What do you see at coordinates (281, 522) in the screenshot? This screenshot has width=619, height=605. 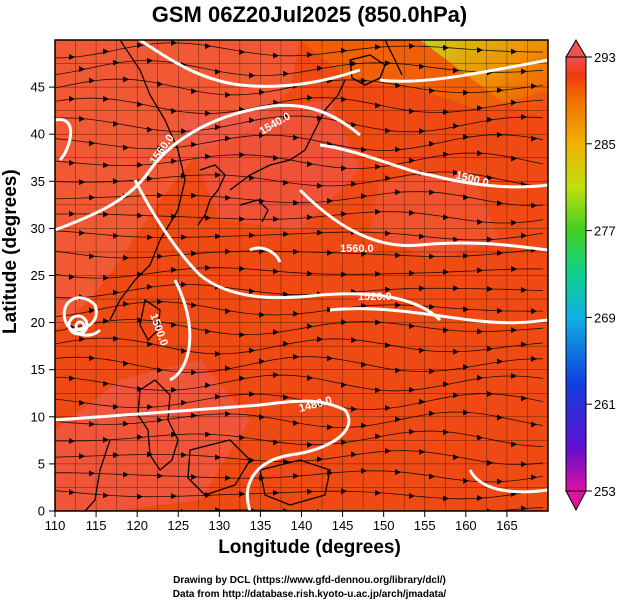 I see `x-axis-ticks: 110 115 120 125 130 135 140 145 150 155 160 165` at bounding box center [281, 522].